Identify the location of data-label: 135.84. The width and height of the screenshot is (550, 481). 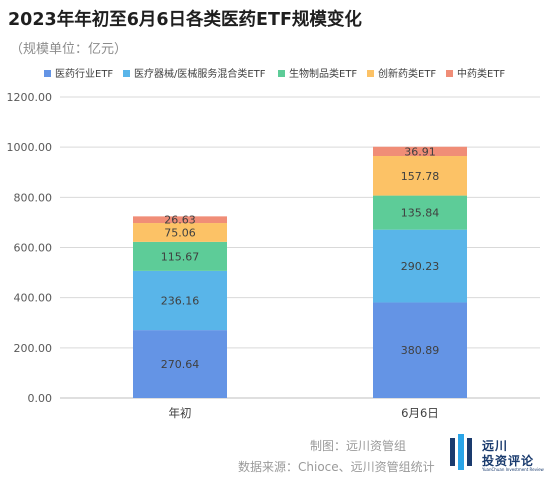
(420, 213).